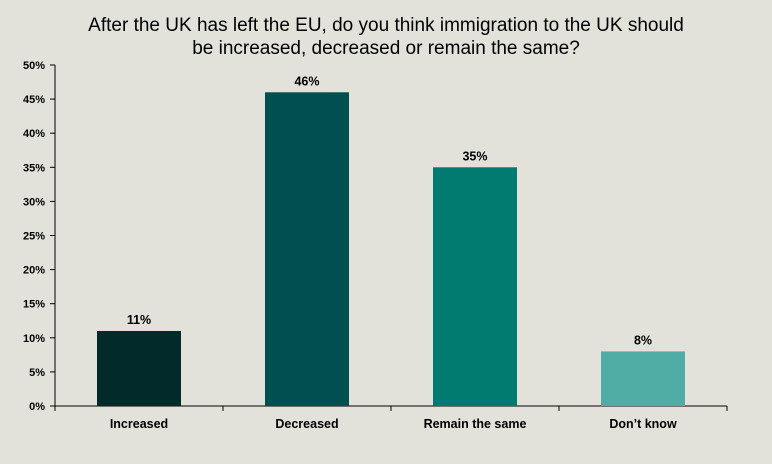 The height and width of the screenshot is (464, 772). What do you see at coordinates (34, 305) in the screenshot?
I see `y-tick-label: 15%` at bounding box center [34, 305].